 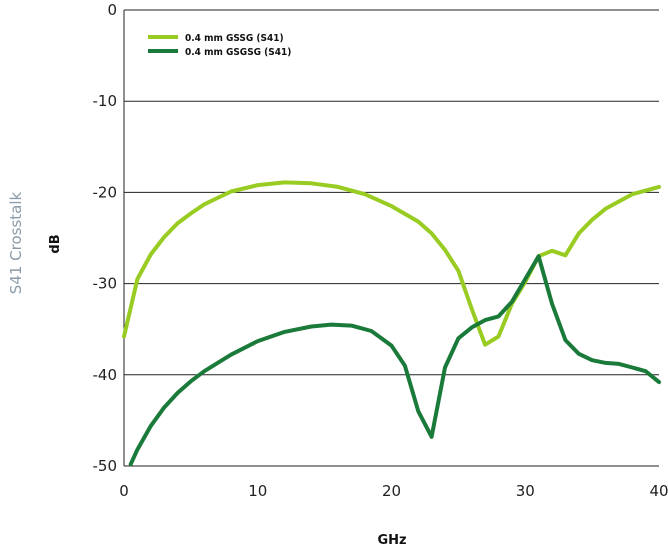 I want to click on x-tick-label: 20, so click(x=391, y=491).